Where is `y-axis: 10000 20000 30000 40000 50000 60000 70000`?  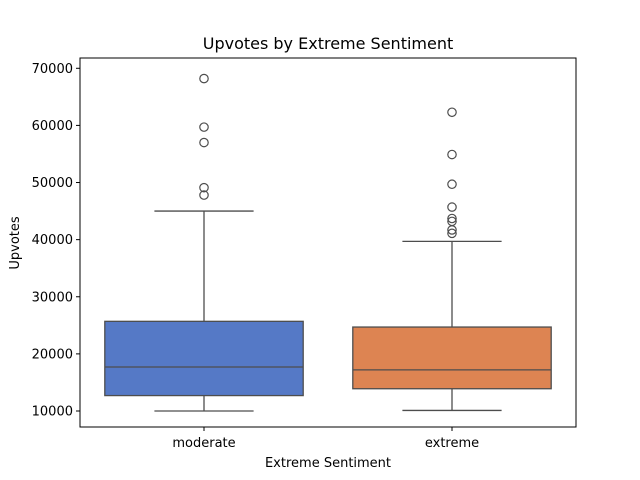 y-axis: 10000 20000 30000 40000 50000 60000 70000 is located at coordinates (56, 241).